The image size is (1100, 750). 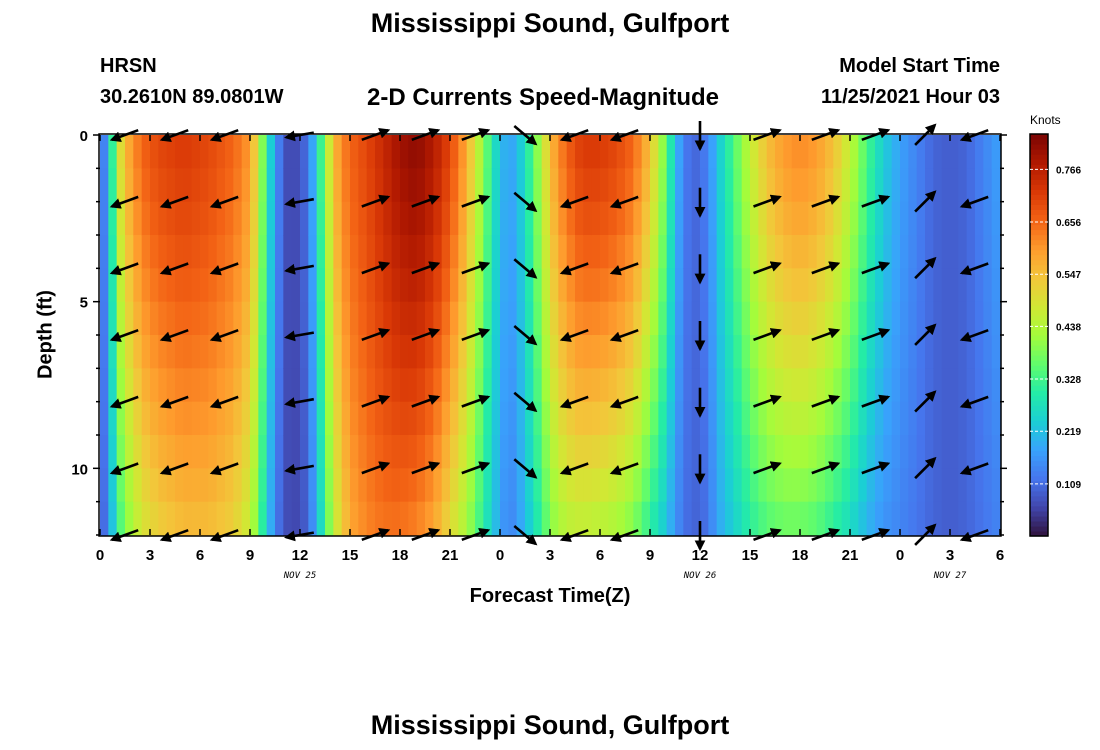 What do you see at coordinates (750, 555) in the screenshot?
I see `x-tick-label: 15` at bounding box center [750, 555].